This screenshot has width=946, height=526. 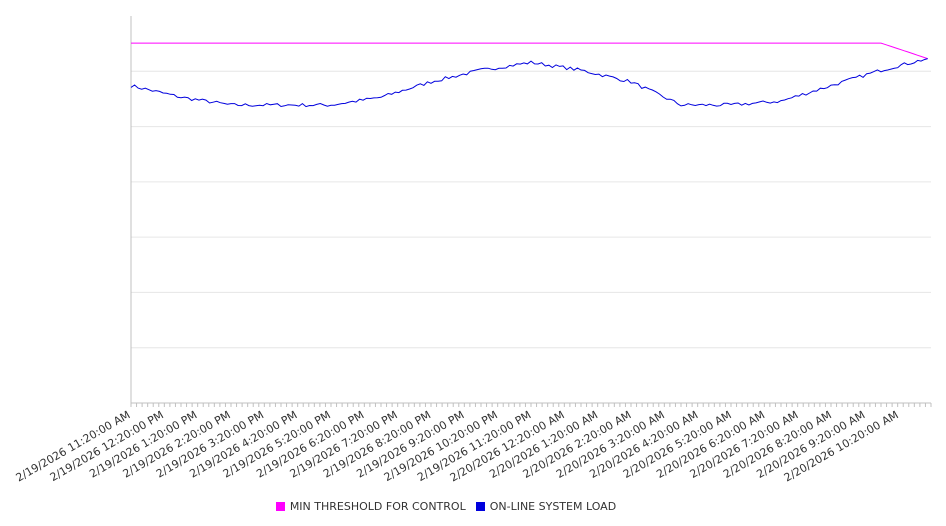 I want to click on series-lines, so click(x=529, y=75).